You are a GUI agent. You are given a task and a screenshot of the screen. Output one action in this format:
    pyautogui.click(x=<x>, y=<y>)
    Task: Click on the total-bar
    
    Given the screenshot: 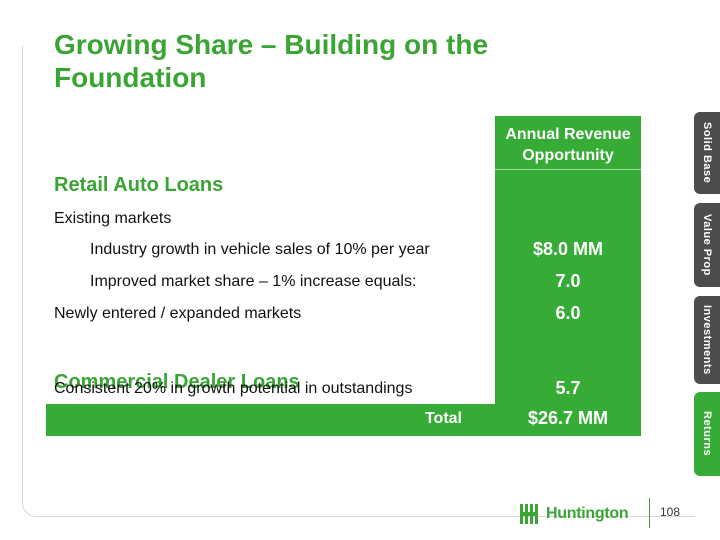 What is the action you would take?
    pyautogui.click(x=343, y=420)
    